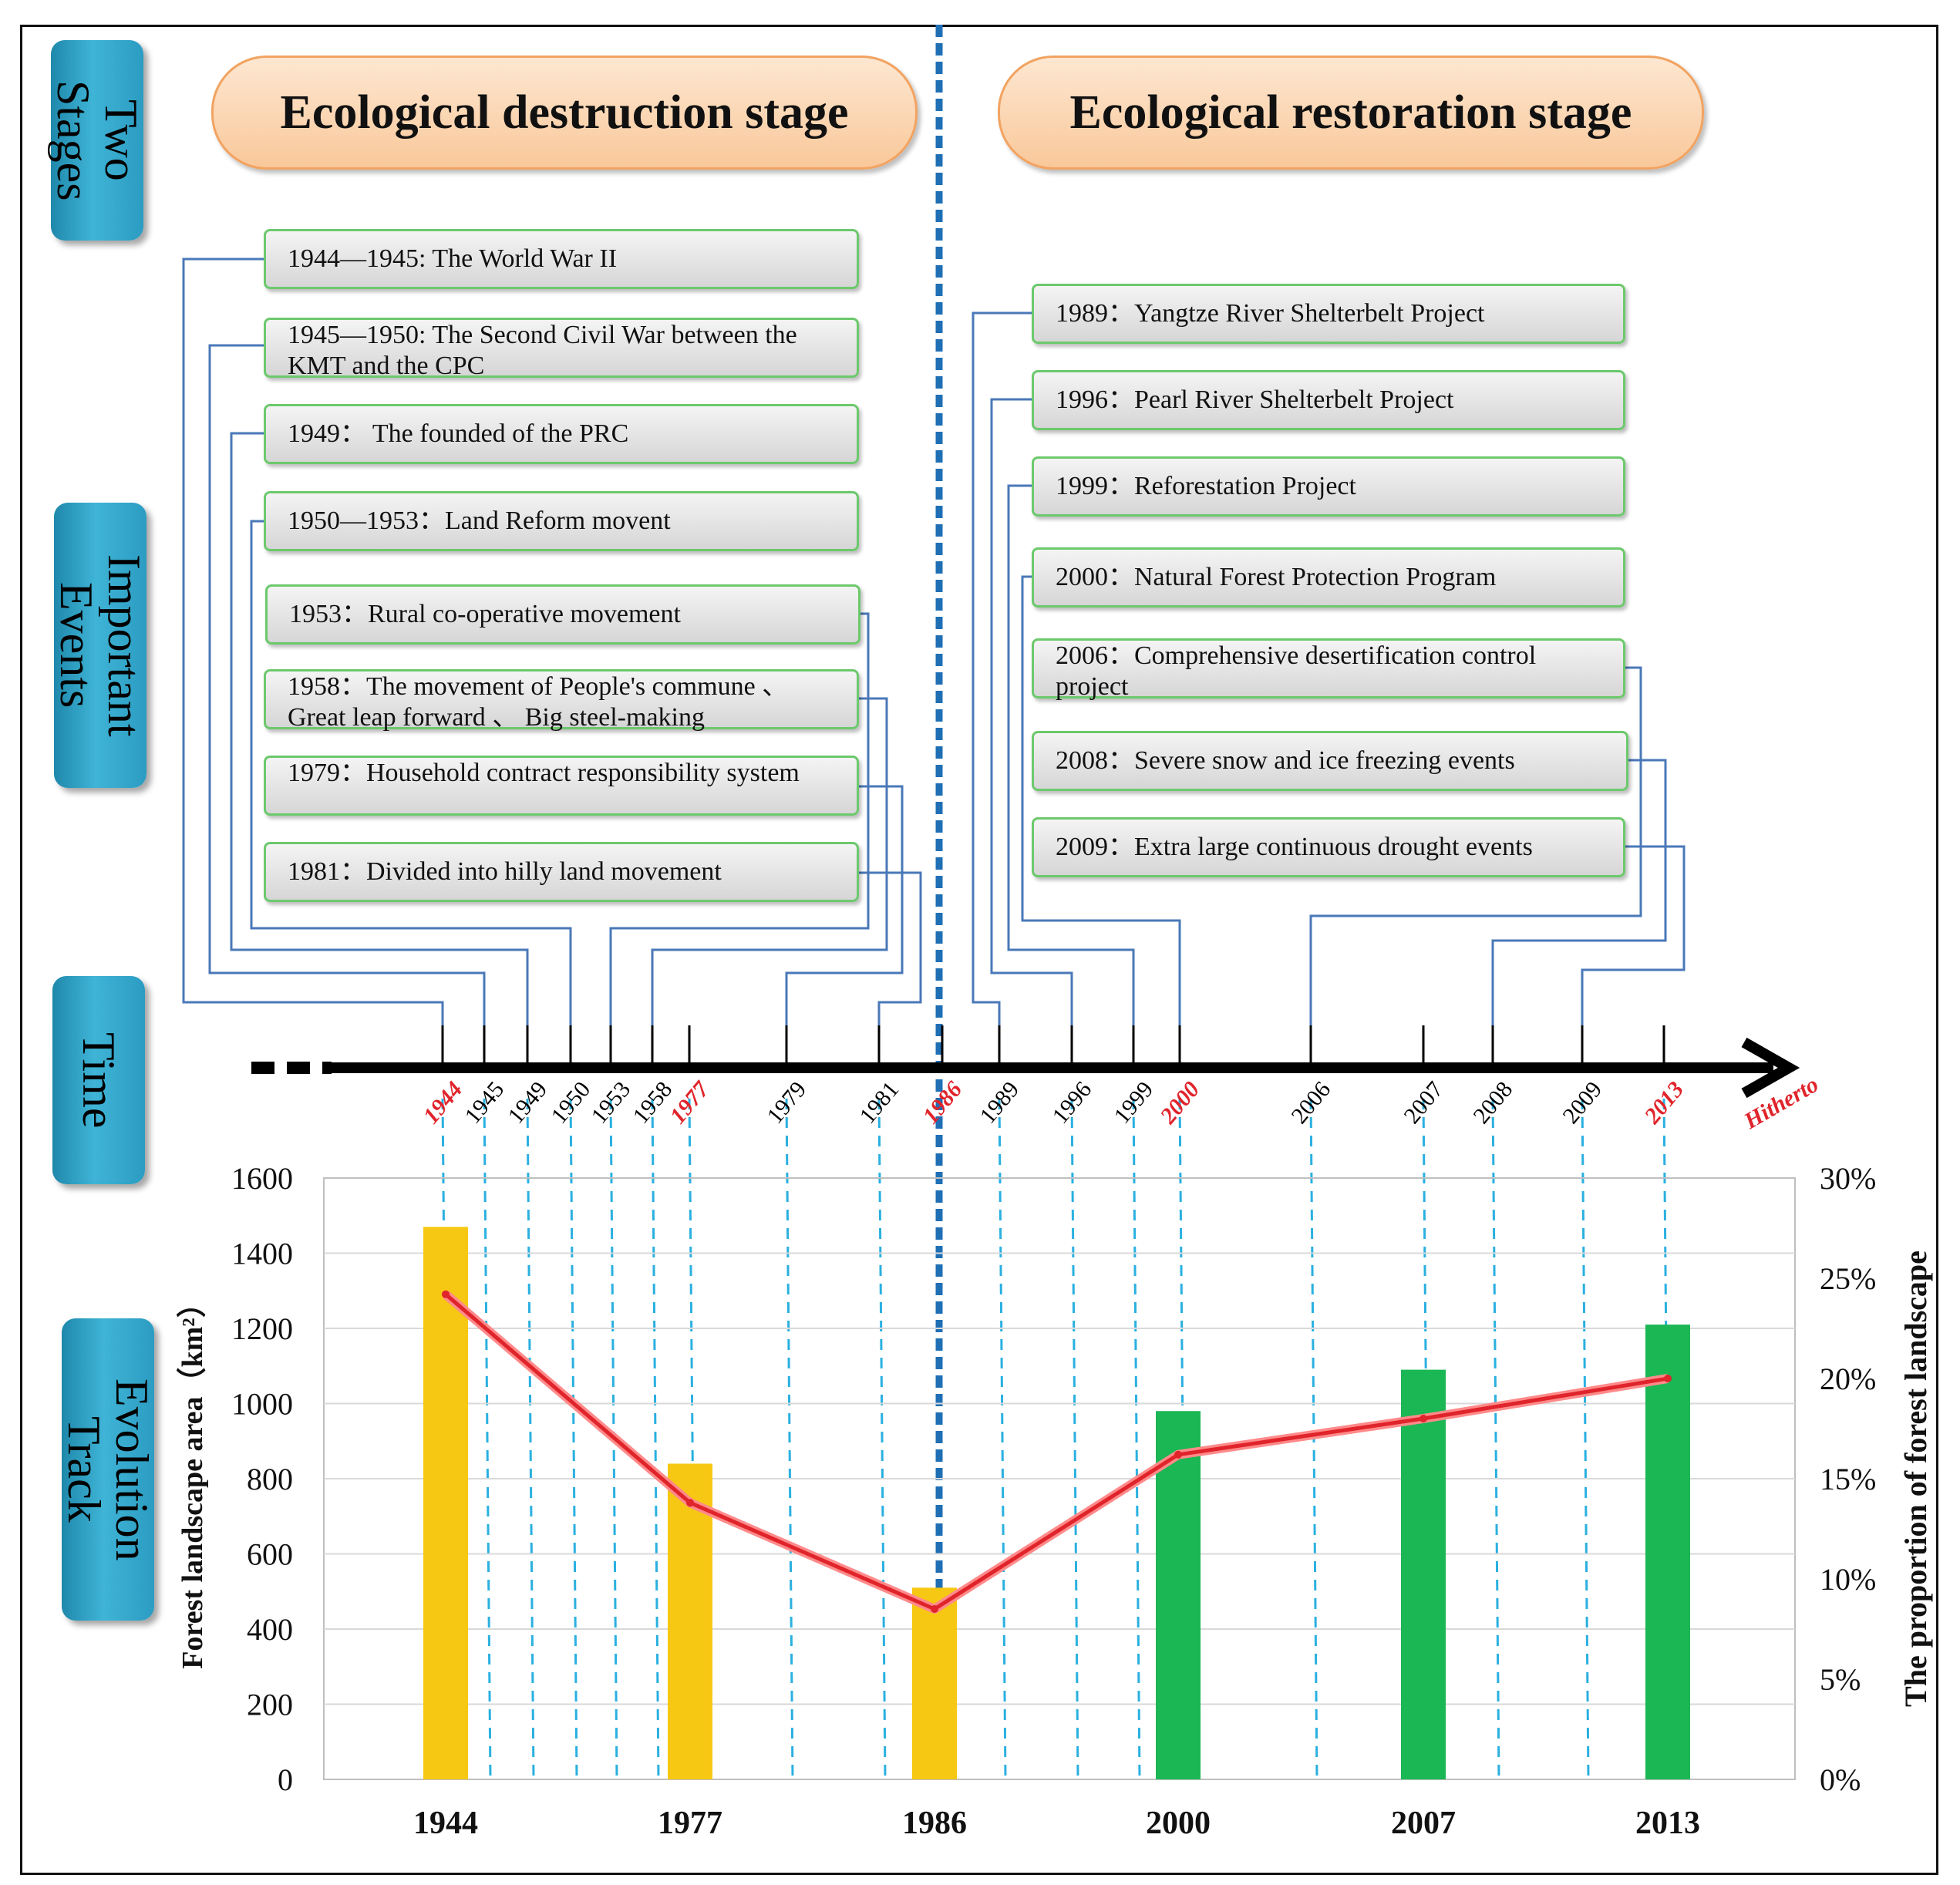 The height and width of the screenshot is (1885, 1960). I want to click on restoration-stage-banner: Ecological restoration stage, so click(1351, 113).